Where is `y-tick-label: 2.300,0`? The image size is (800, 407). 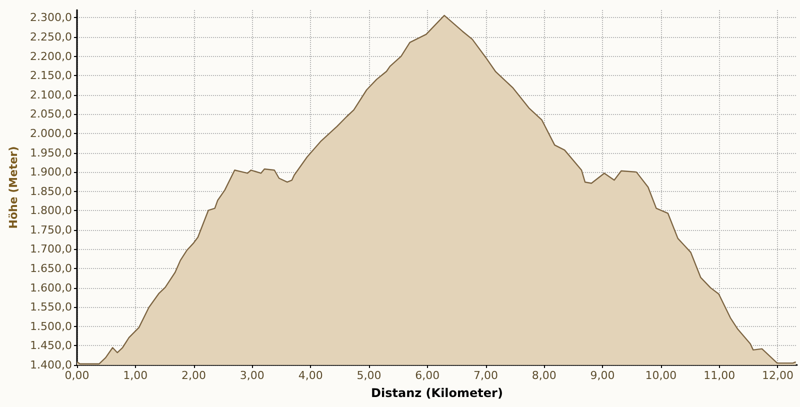
y-tick-label: 2.300,0 is located at coordinates (51, 17).